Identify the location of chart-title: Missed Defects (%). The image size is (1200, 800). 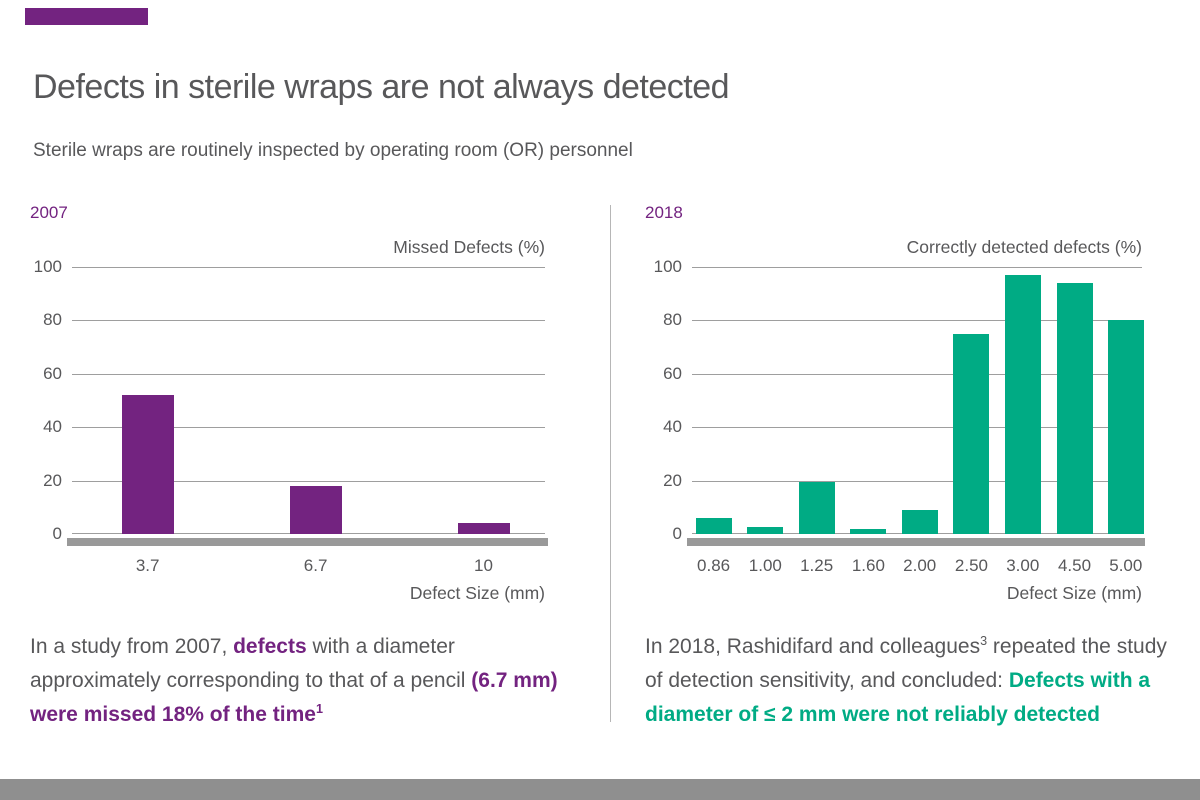
(469, 247).